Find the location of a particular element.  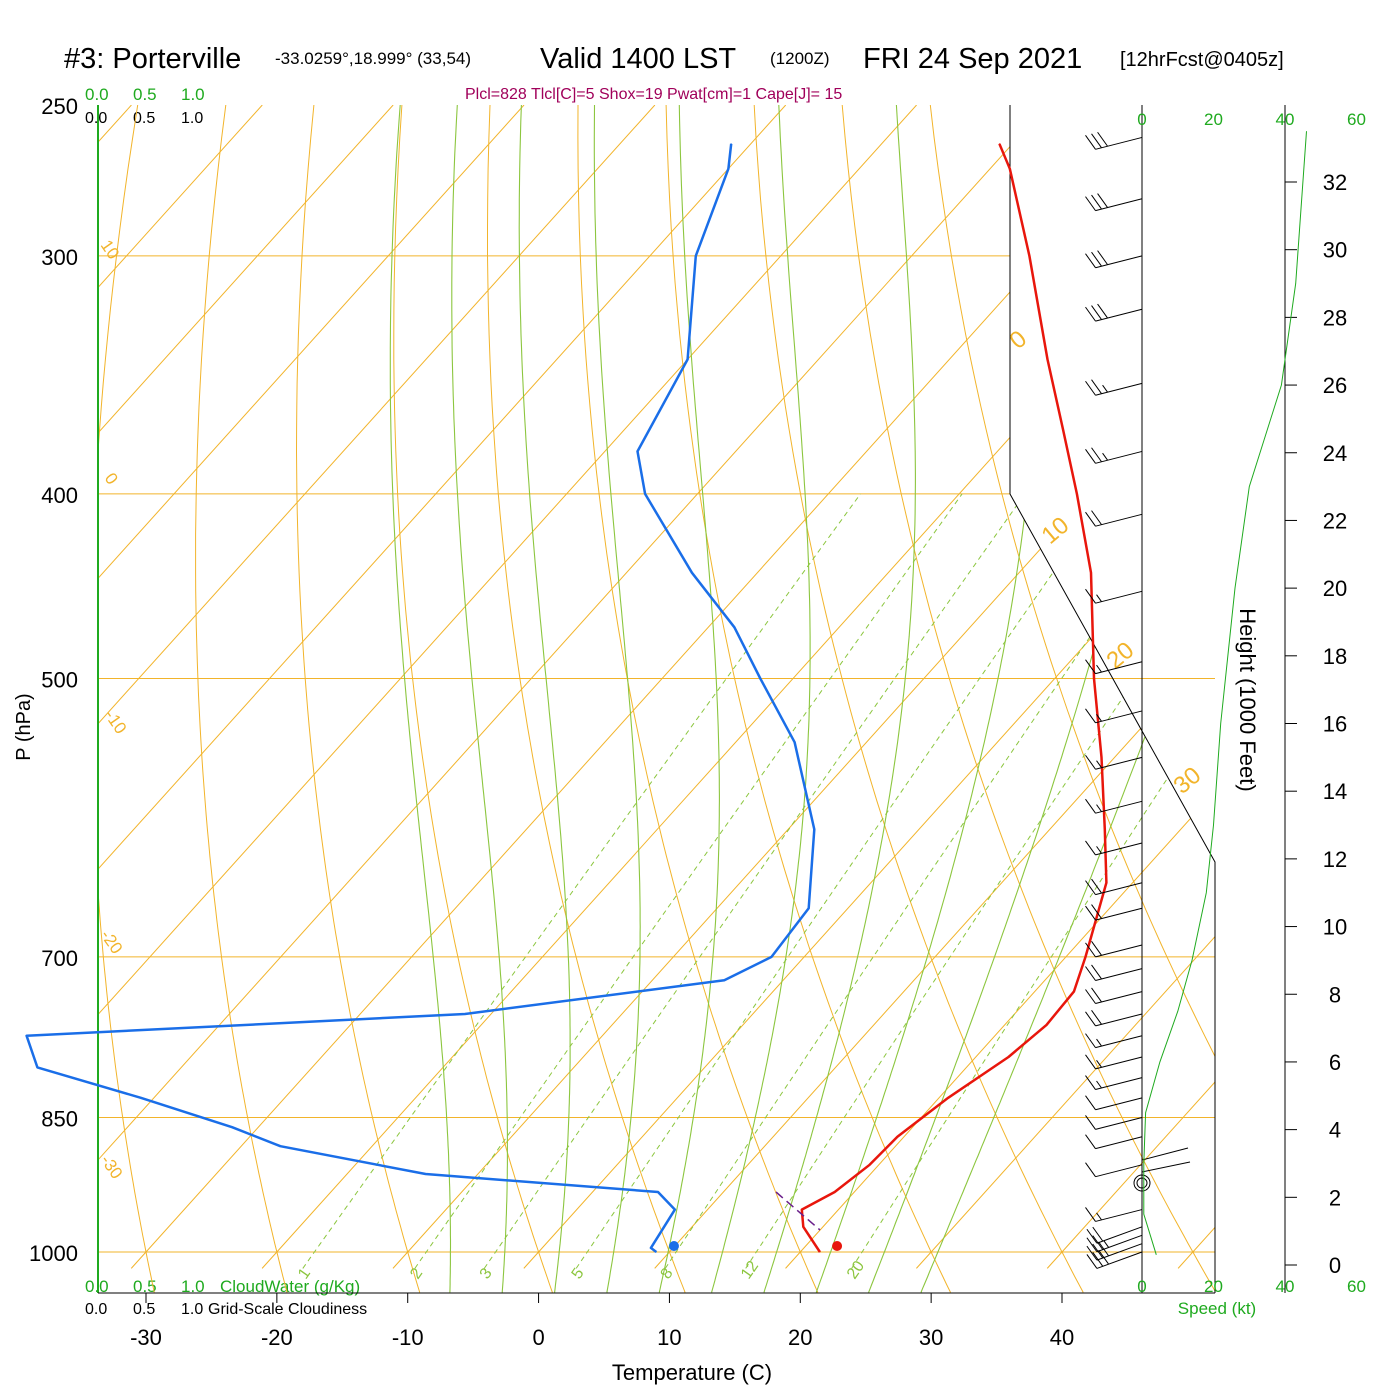

mixing-ratio-label: 2 is located at coordinates (416, 1273).